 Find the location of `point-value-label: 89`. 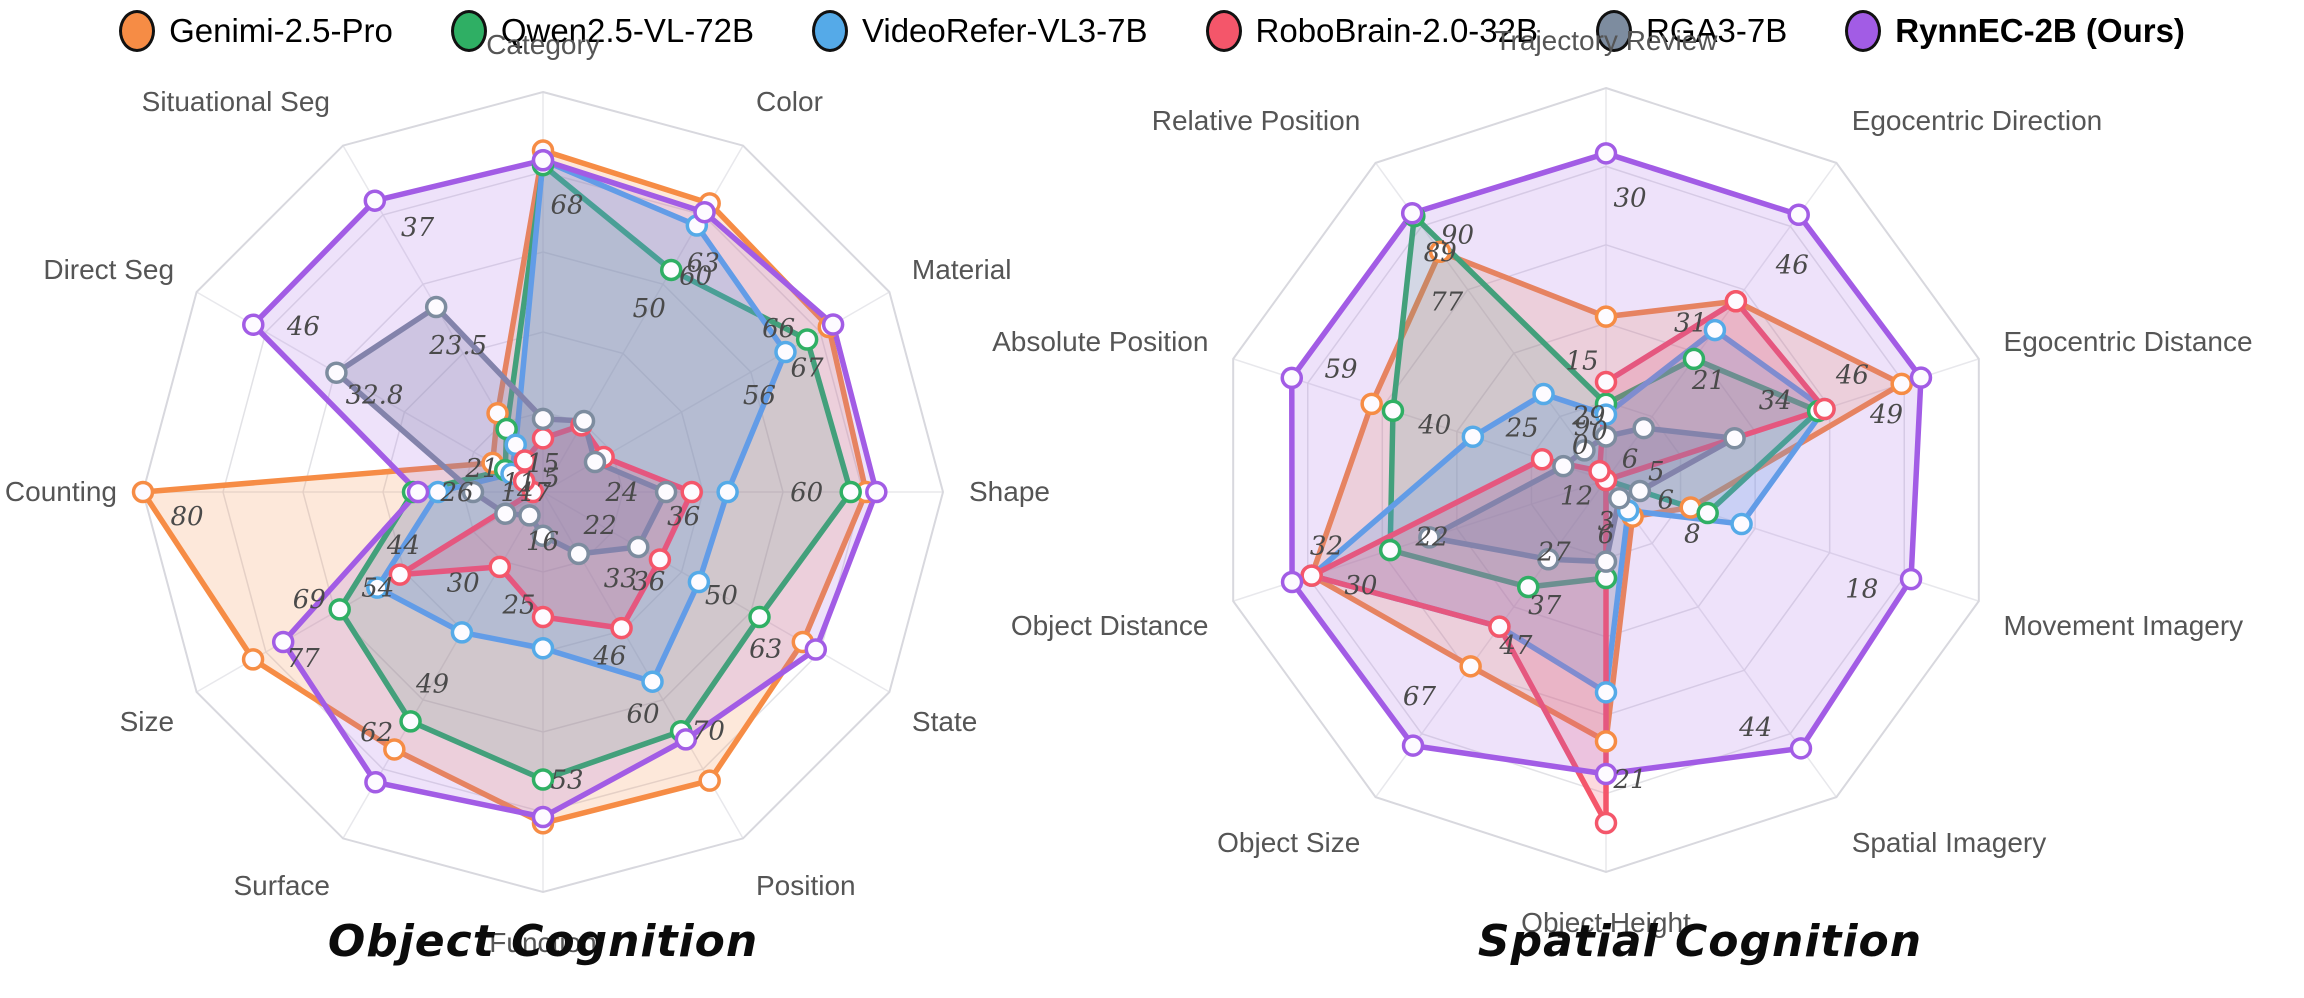

point-value-label: 89 is located at coordinates (1440, 253).